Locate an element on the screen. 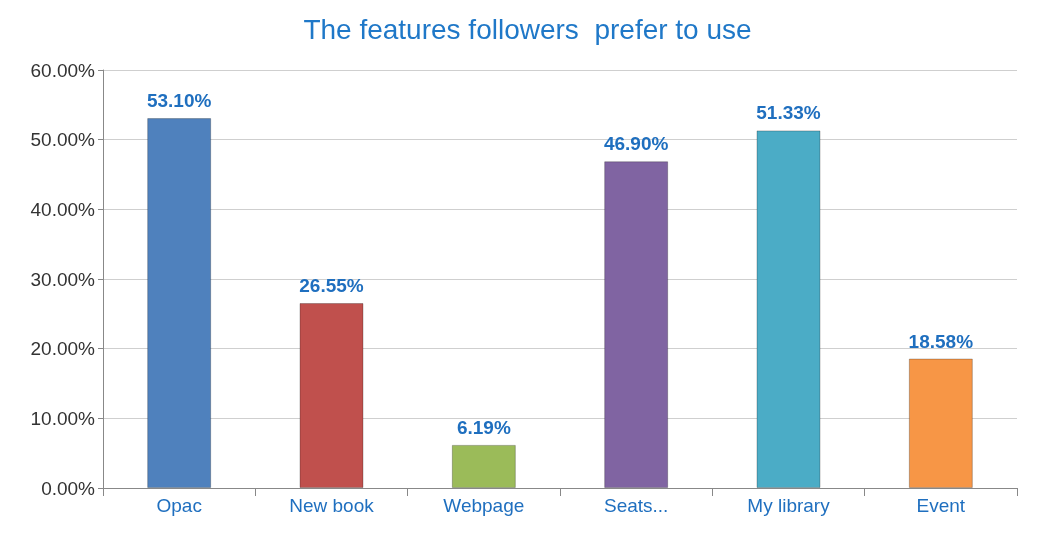  y-tick-label: 20.00% is located at coordinates (63, 349).